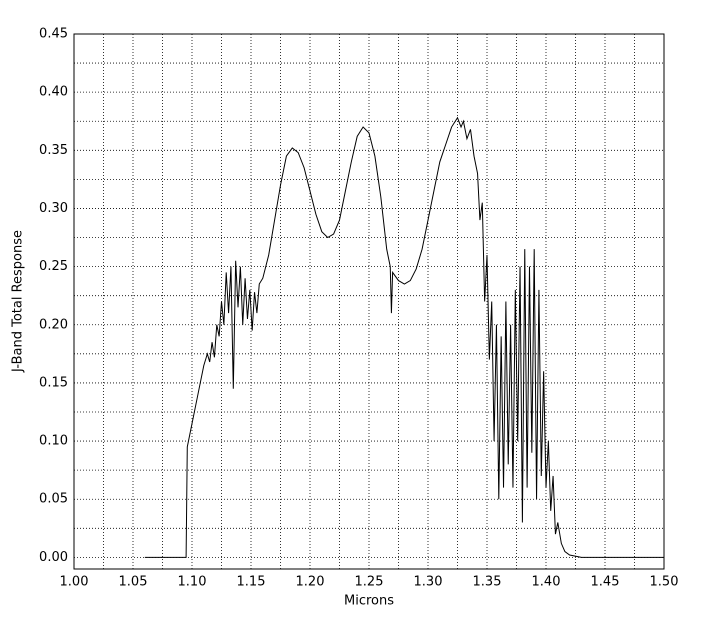 Image resolution: width=702 pixels, height=638 pixels. What do you see at coordinates (53, 382) in the screenshot?
I see `y-tick-label: 0.15` at bounding box center [53, 382].